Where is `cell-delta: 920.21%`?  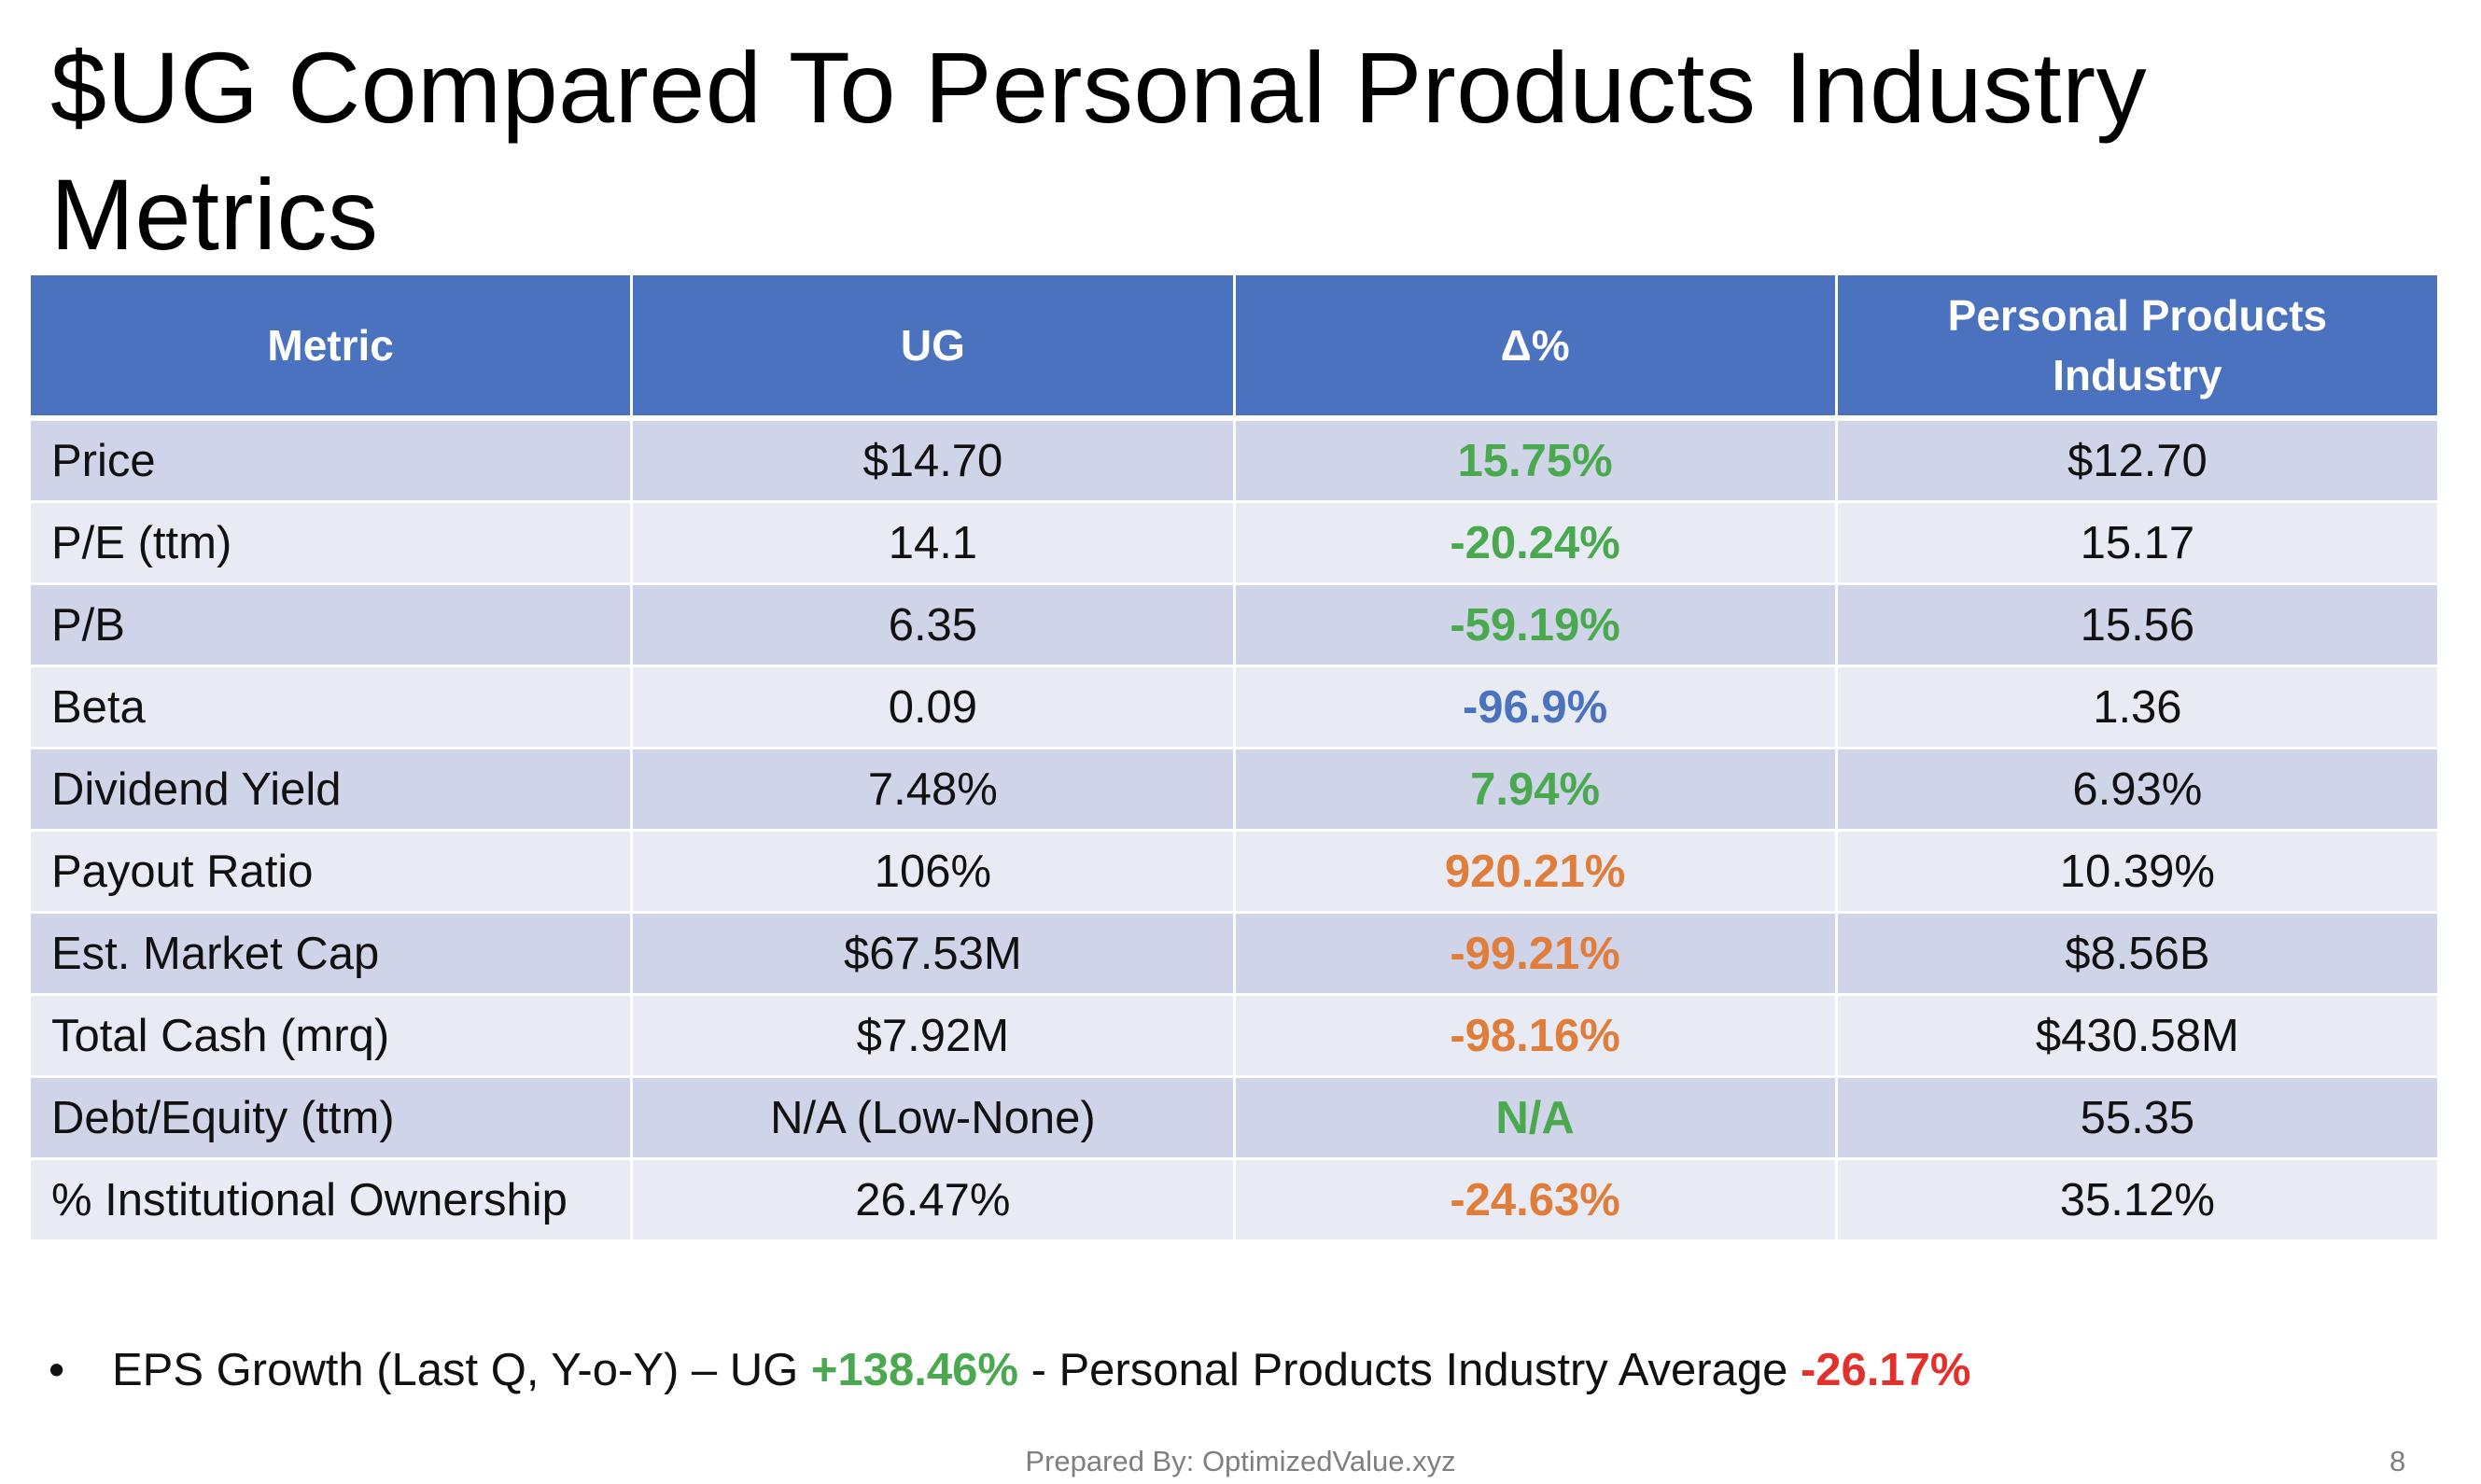 cell-delta: 920.21% is located at coordinates (1535, 871).